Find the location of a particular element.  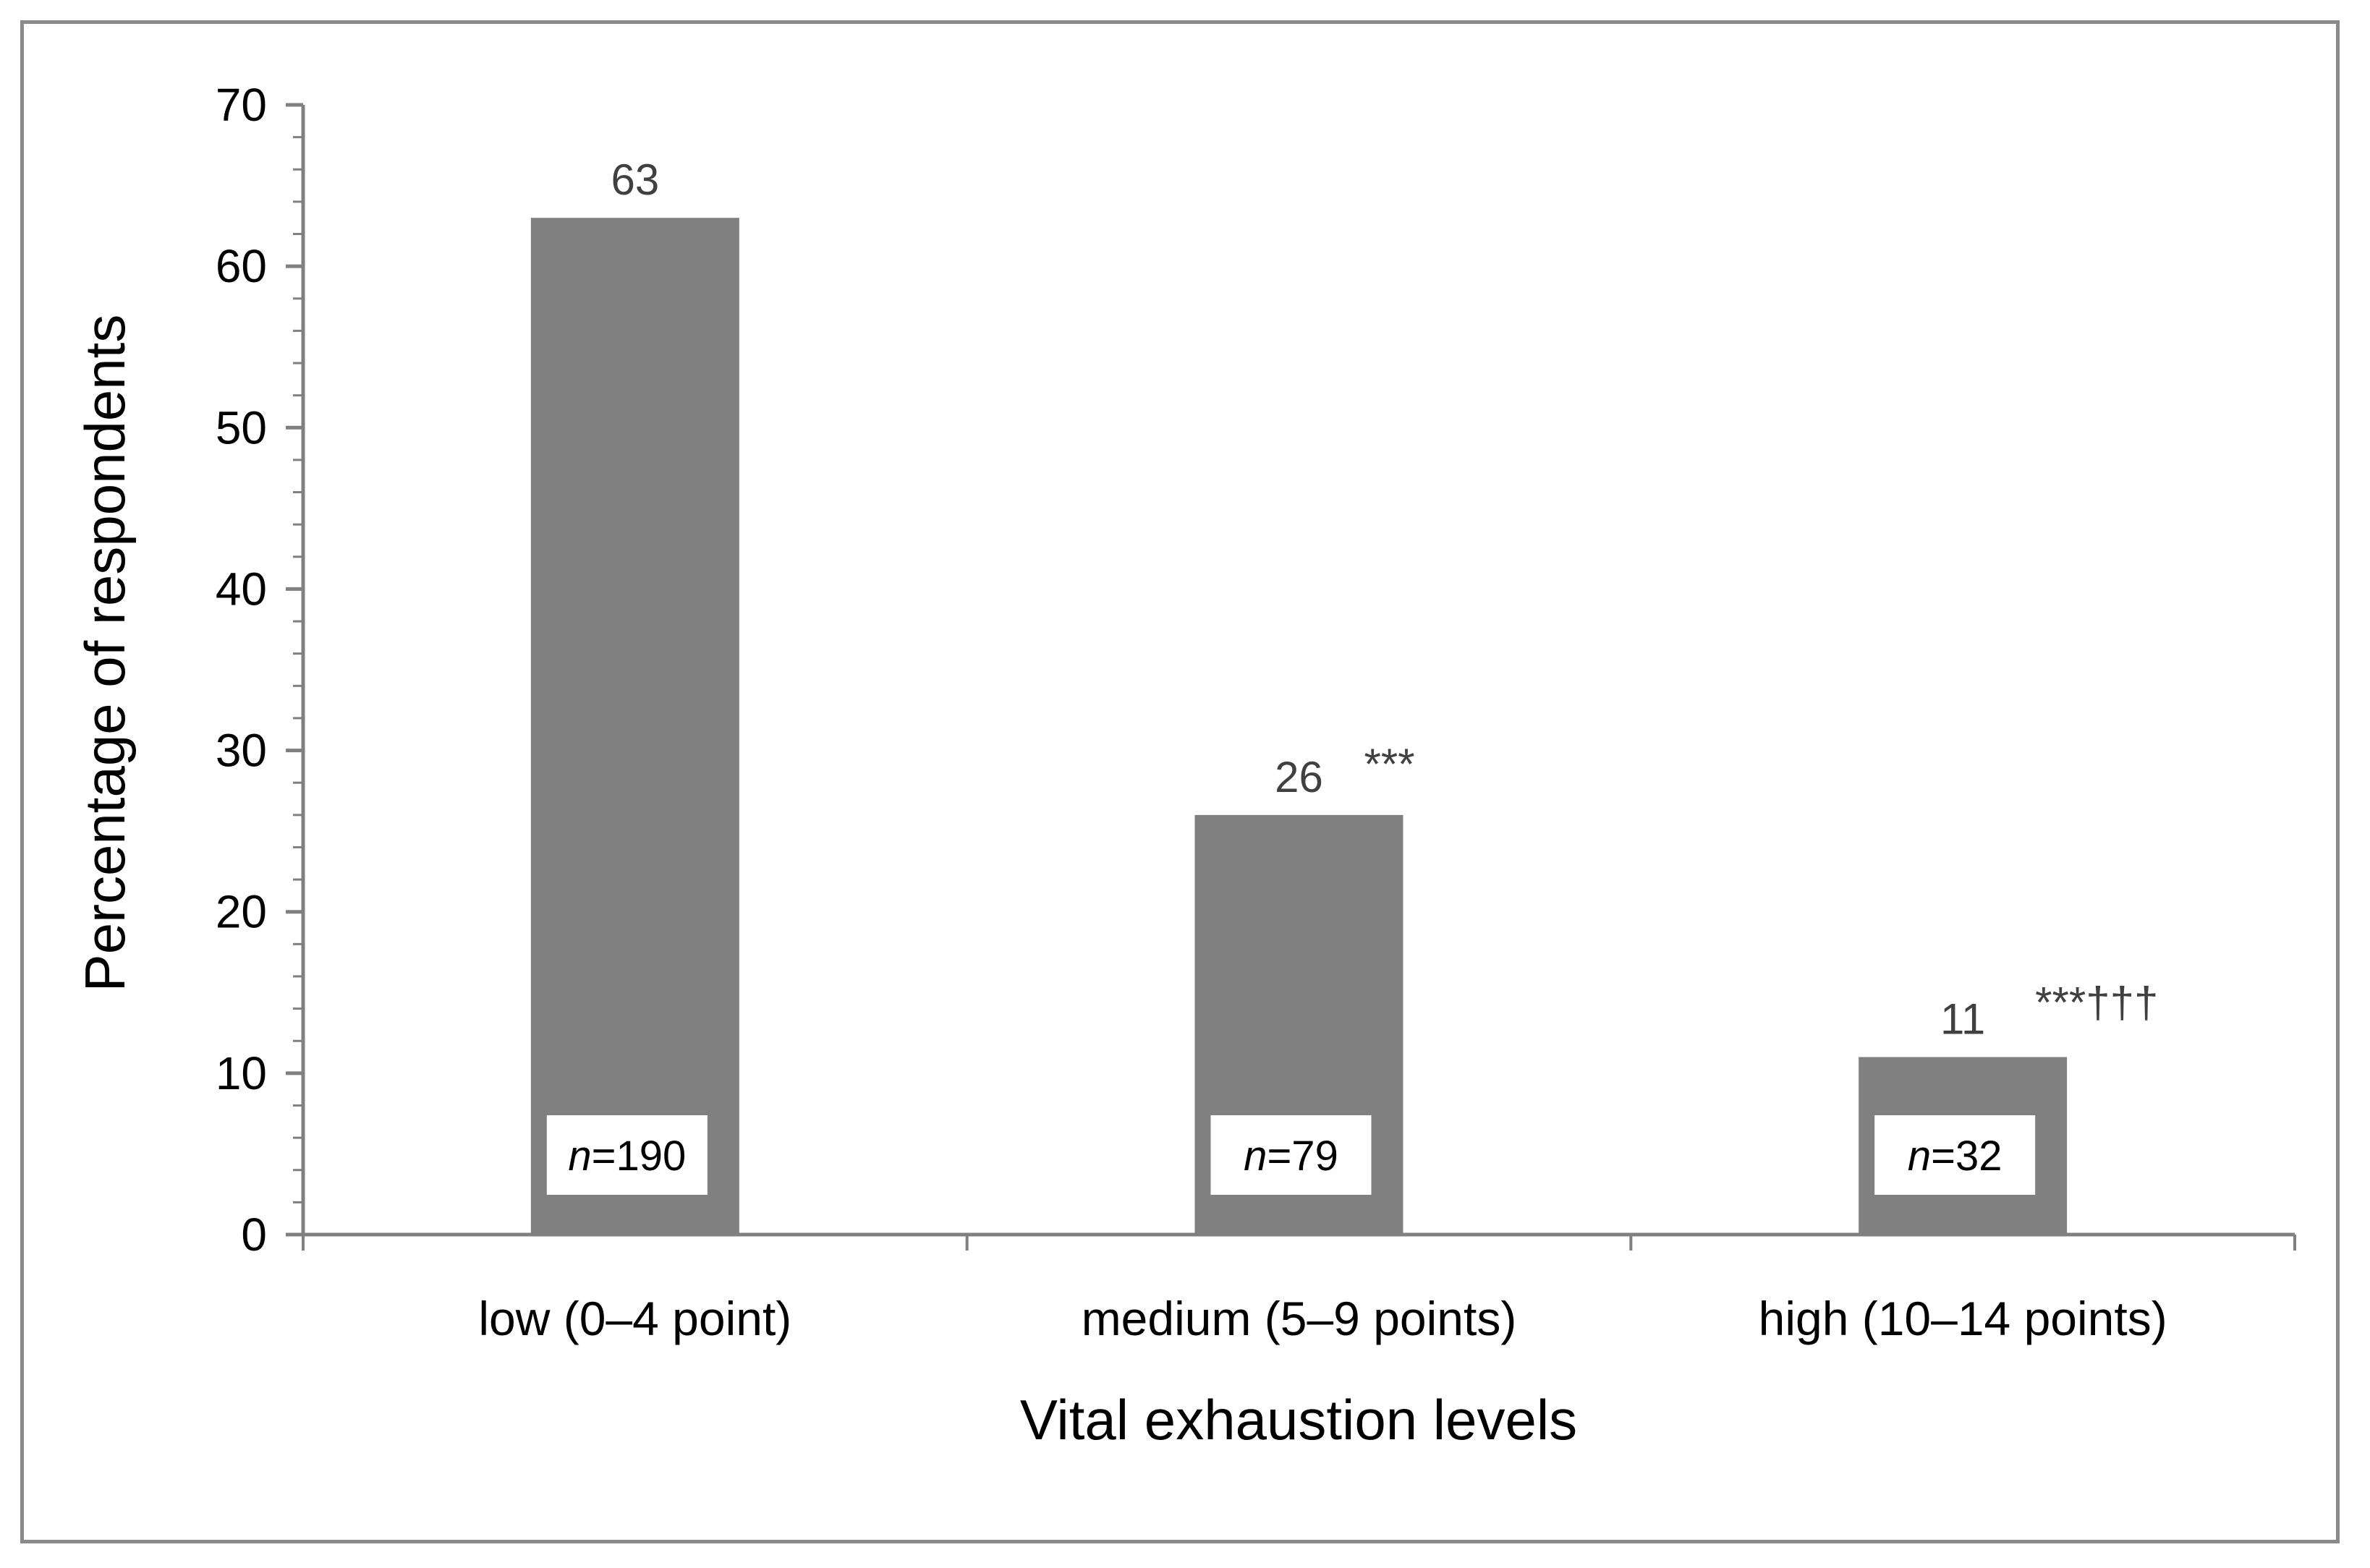

sample-size-value: =190 is located at coordinates (639, 1156).